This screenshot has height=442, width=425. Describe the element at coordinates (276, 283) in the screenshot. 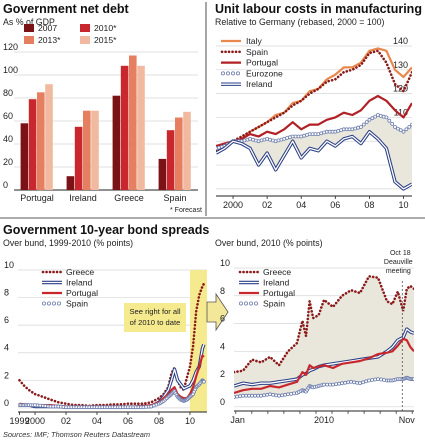

I see `s10-legend-label-ireland: Ireland` at that location.